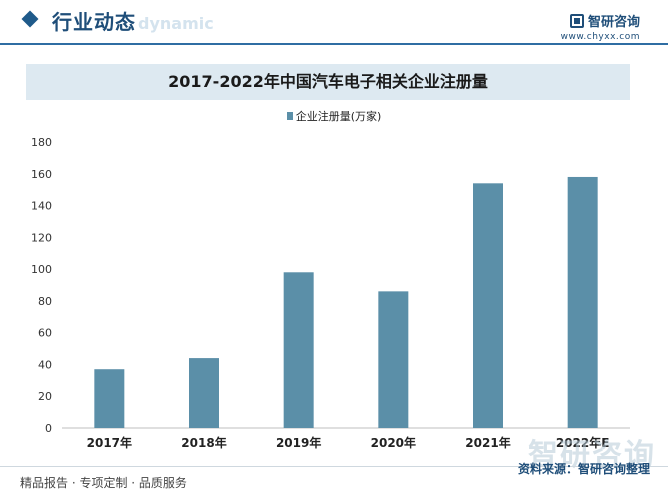 This screenshot has width=668, height=496. Describe the element at coordinates (41, 237) in the screenshot. I see `y-tick-label: 120` at that location.